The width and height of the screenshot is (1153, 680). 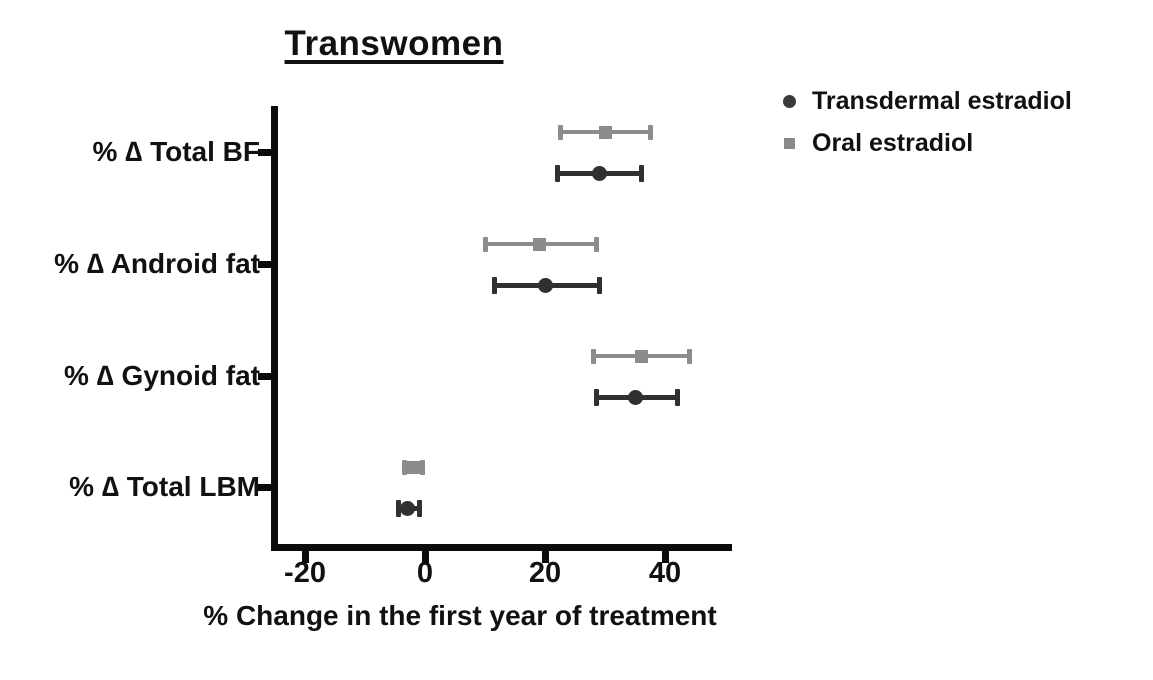 I want to click on legend-item-oral: Oral estradiol, so click(x=926, y=143).